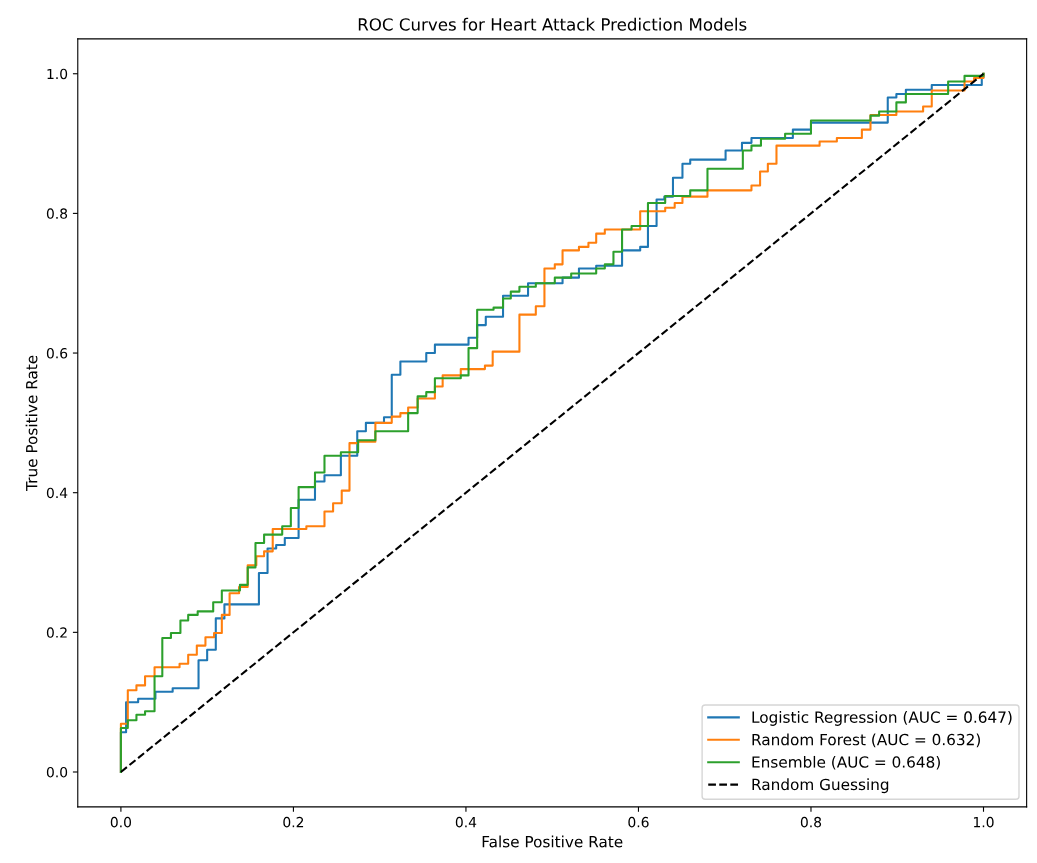 This screenshot has height=863, width=1037. Describe the element at coordinates (882, 718) in the screenshot. I see `legend-label: Logistic Regression (AUC = 0.647)` at that location.